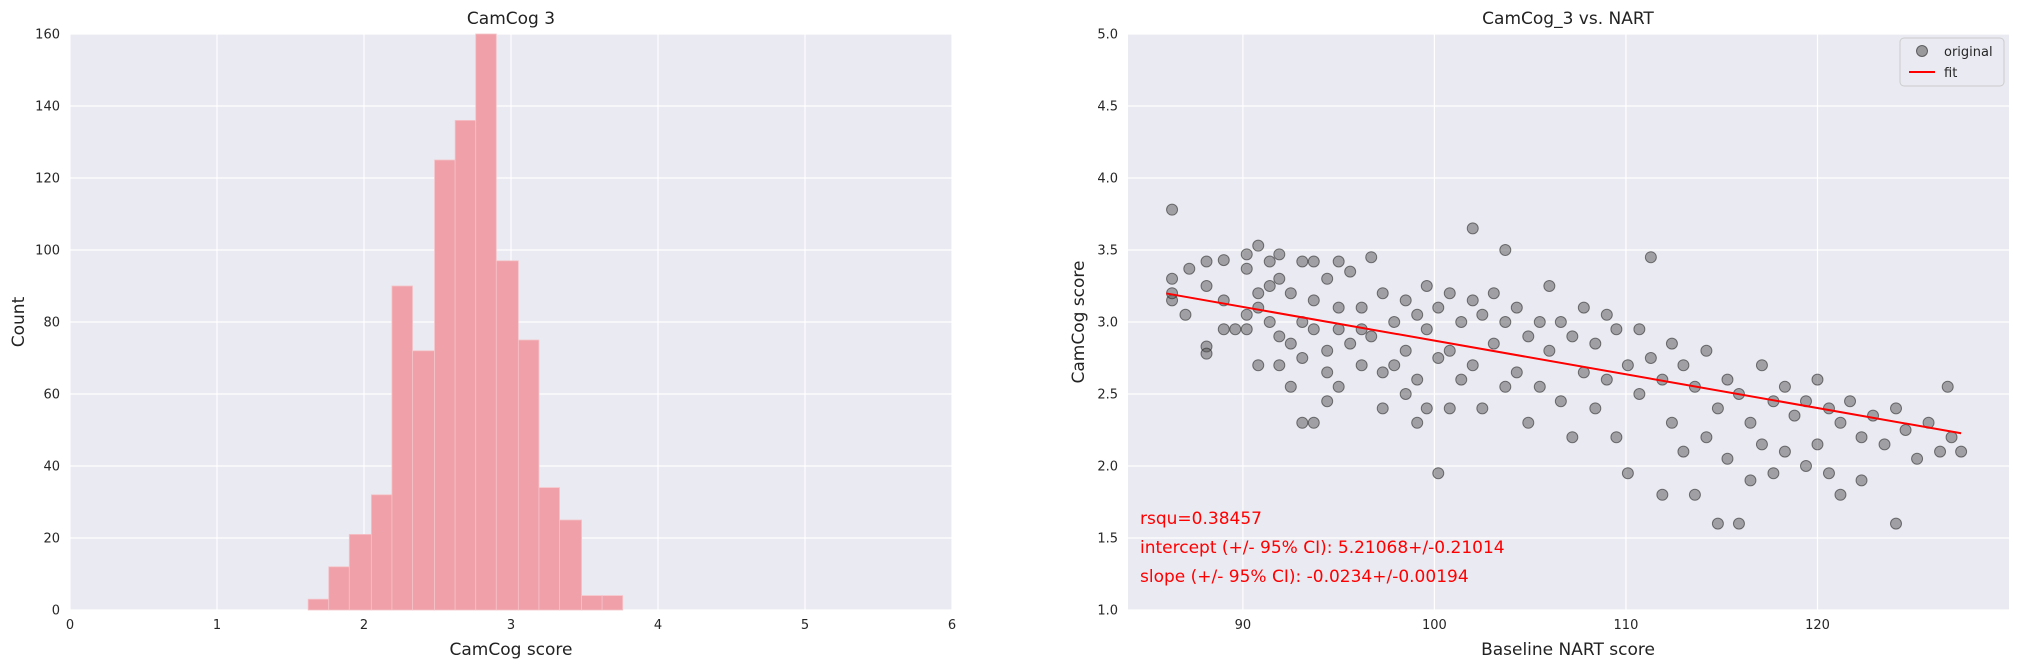 The width and height of the screenshot is (2017, 667). I want to click on scatter-y-tick-label: 1.5, so click(1107, 539).